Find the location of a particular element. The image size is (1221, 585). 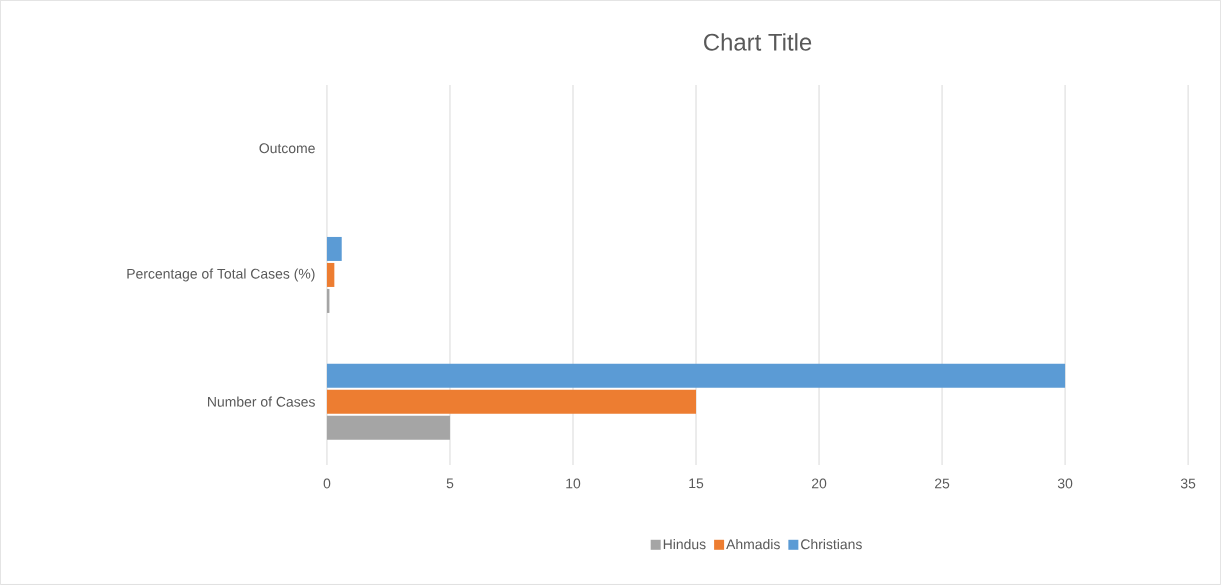

y-tick-label: Percentage of Total Cases (%) is located at coordinates (221, 275).